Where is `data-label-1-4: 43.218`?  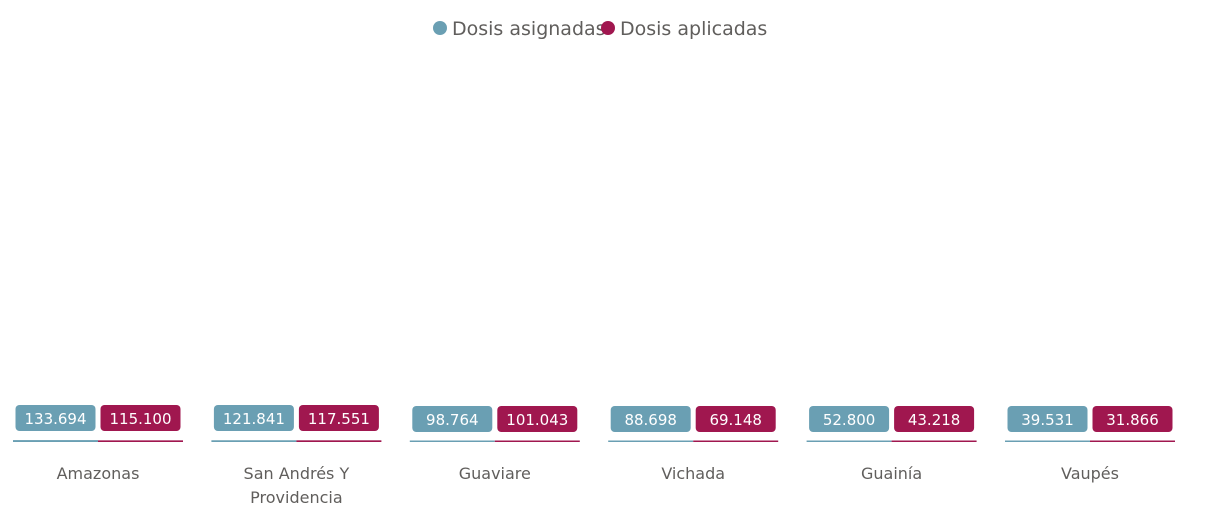 data-label-1-4: 43.218 is located at coordinates (934, 420).